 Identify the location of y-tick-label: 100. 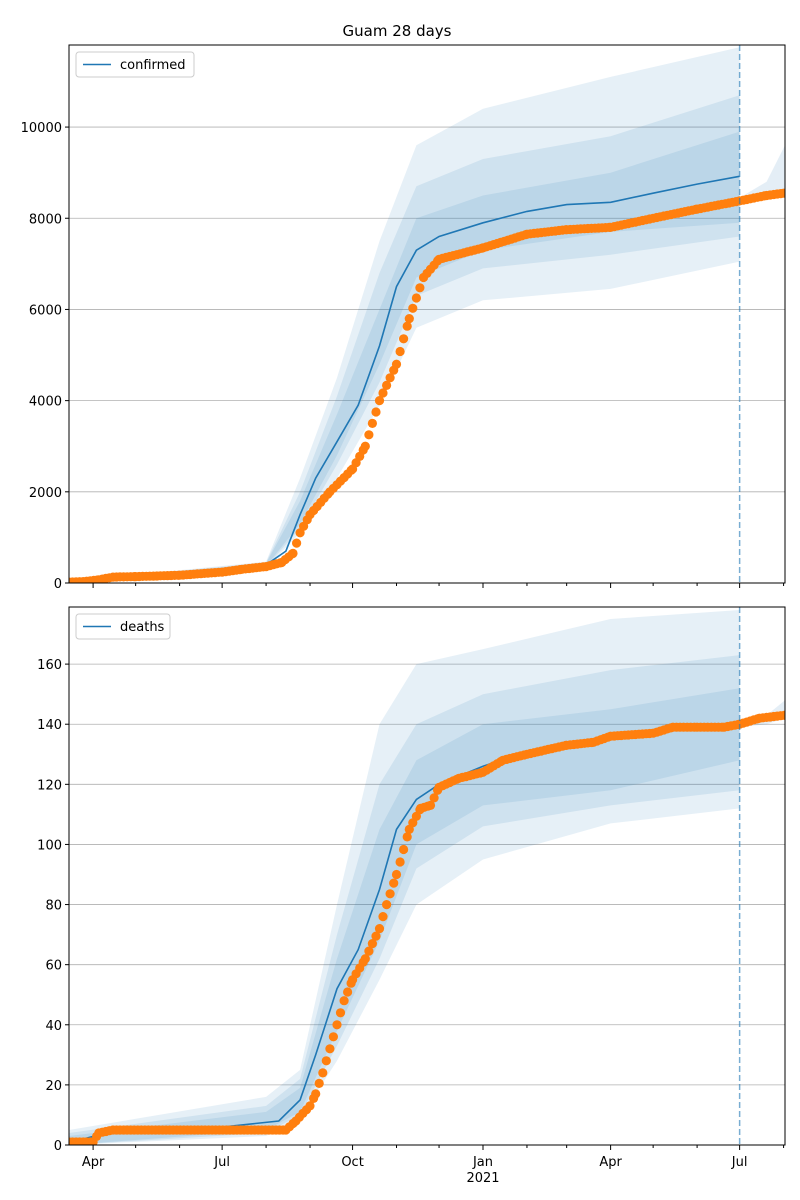
(49, 845).